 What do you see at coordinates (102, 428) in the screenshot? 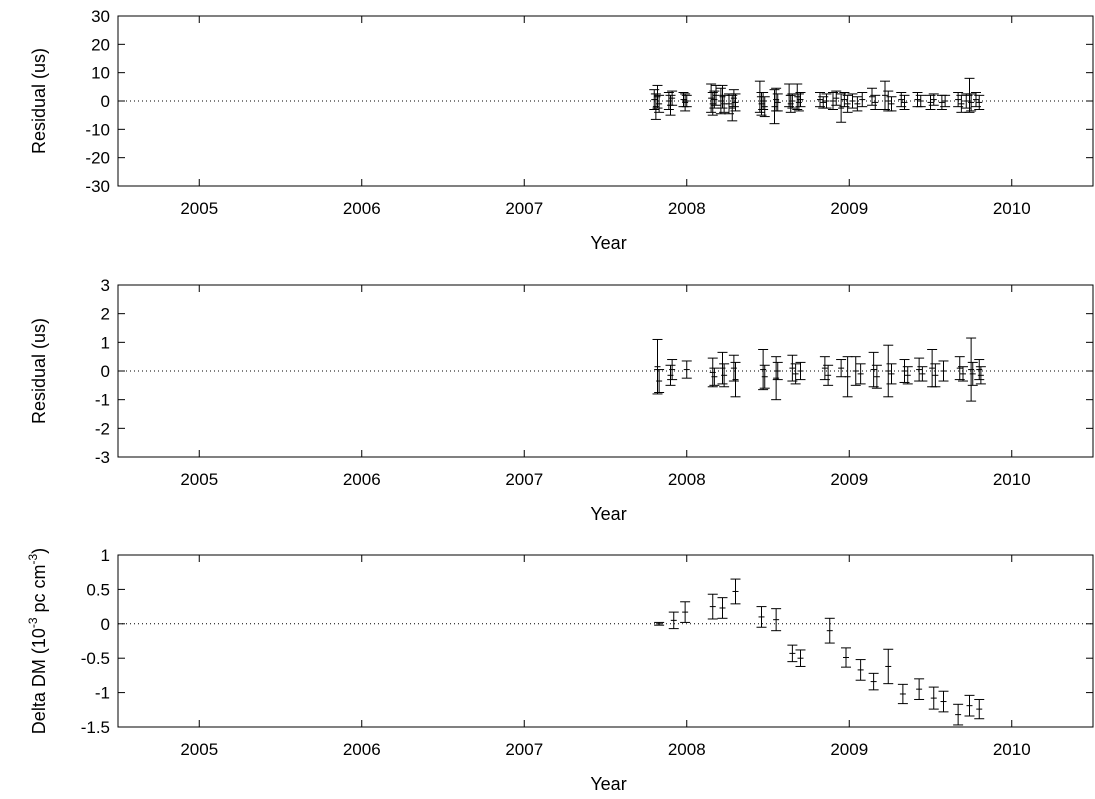
I see `y-tick-label: -2` at bounding box center [102, 428].